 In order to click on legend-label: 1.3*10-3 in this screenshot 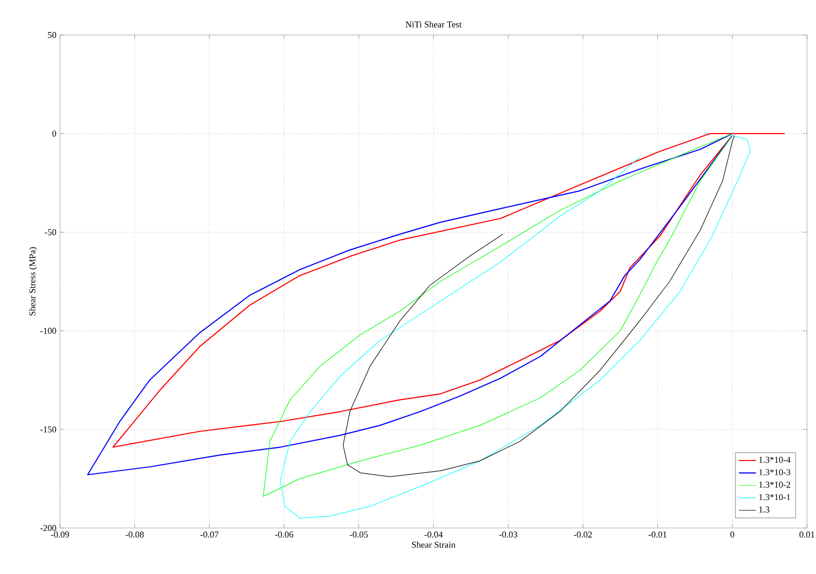, I will do `click(774, 472)`.